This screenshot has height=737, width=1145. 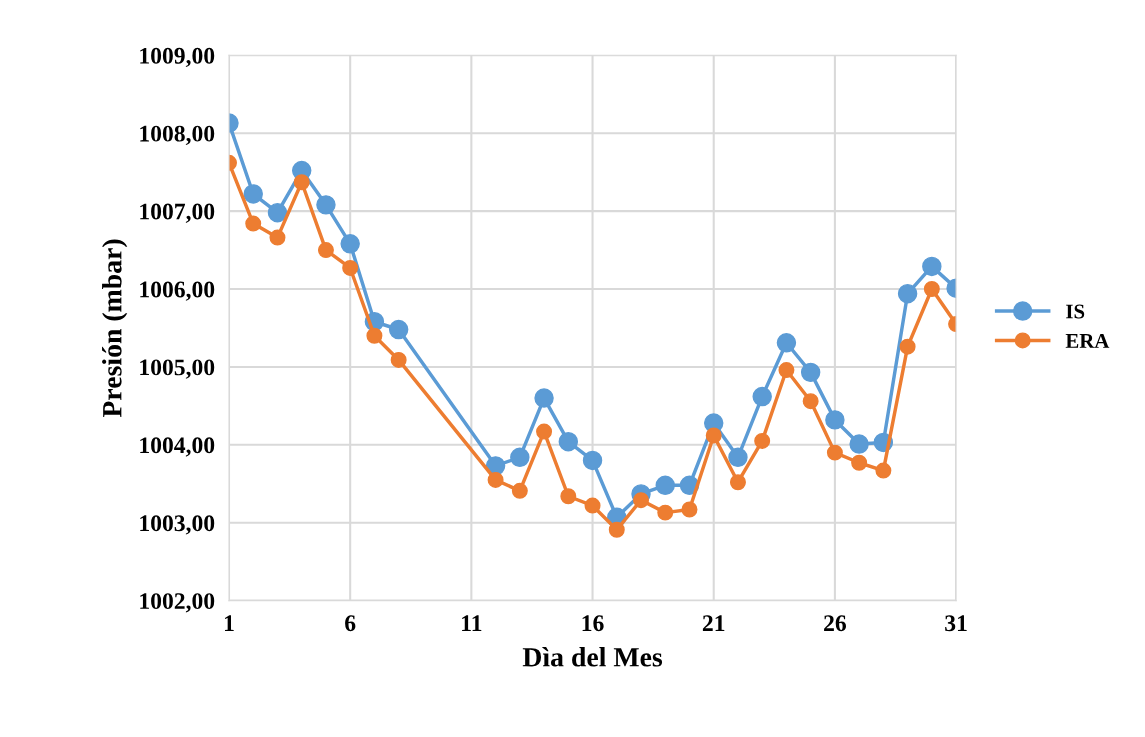 What do you see at coordinates (592, 657) in the screenshot?
I see `x-axis-title: Dìa del Mes` at bounding box center [592, 657].